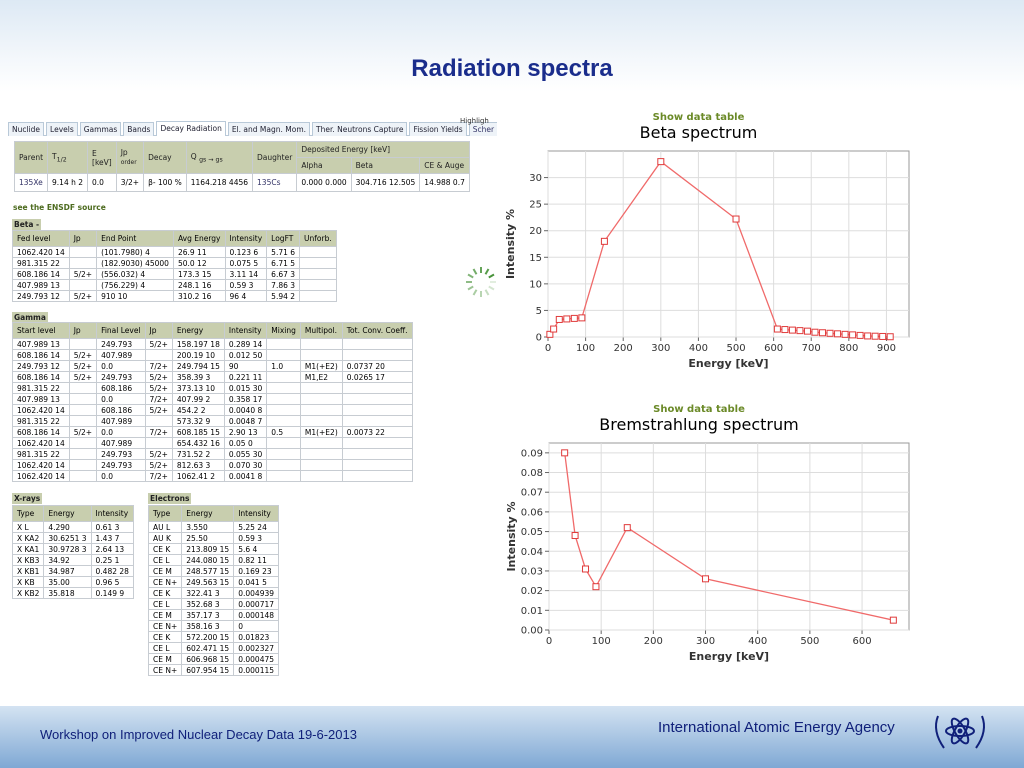  What do you see at coordinates (256, 648) in the screenshot?
I see `electron-cell: 0.002327` at bounding box center [256, 648].